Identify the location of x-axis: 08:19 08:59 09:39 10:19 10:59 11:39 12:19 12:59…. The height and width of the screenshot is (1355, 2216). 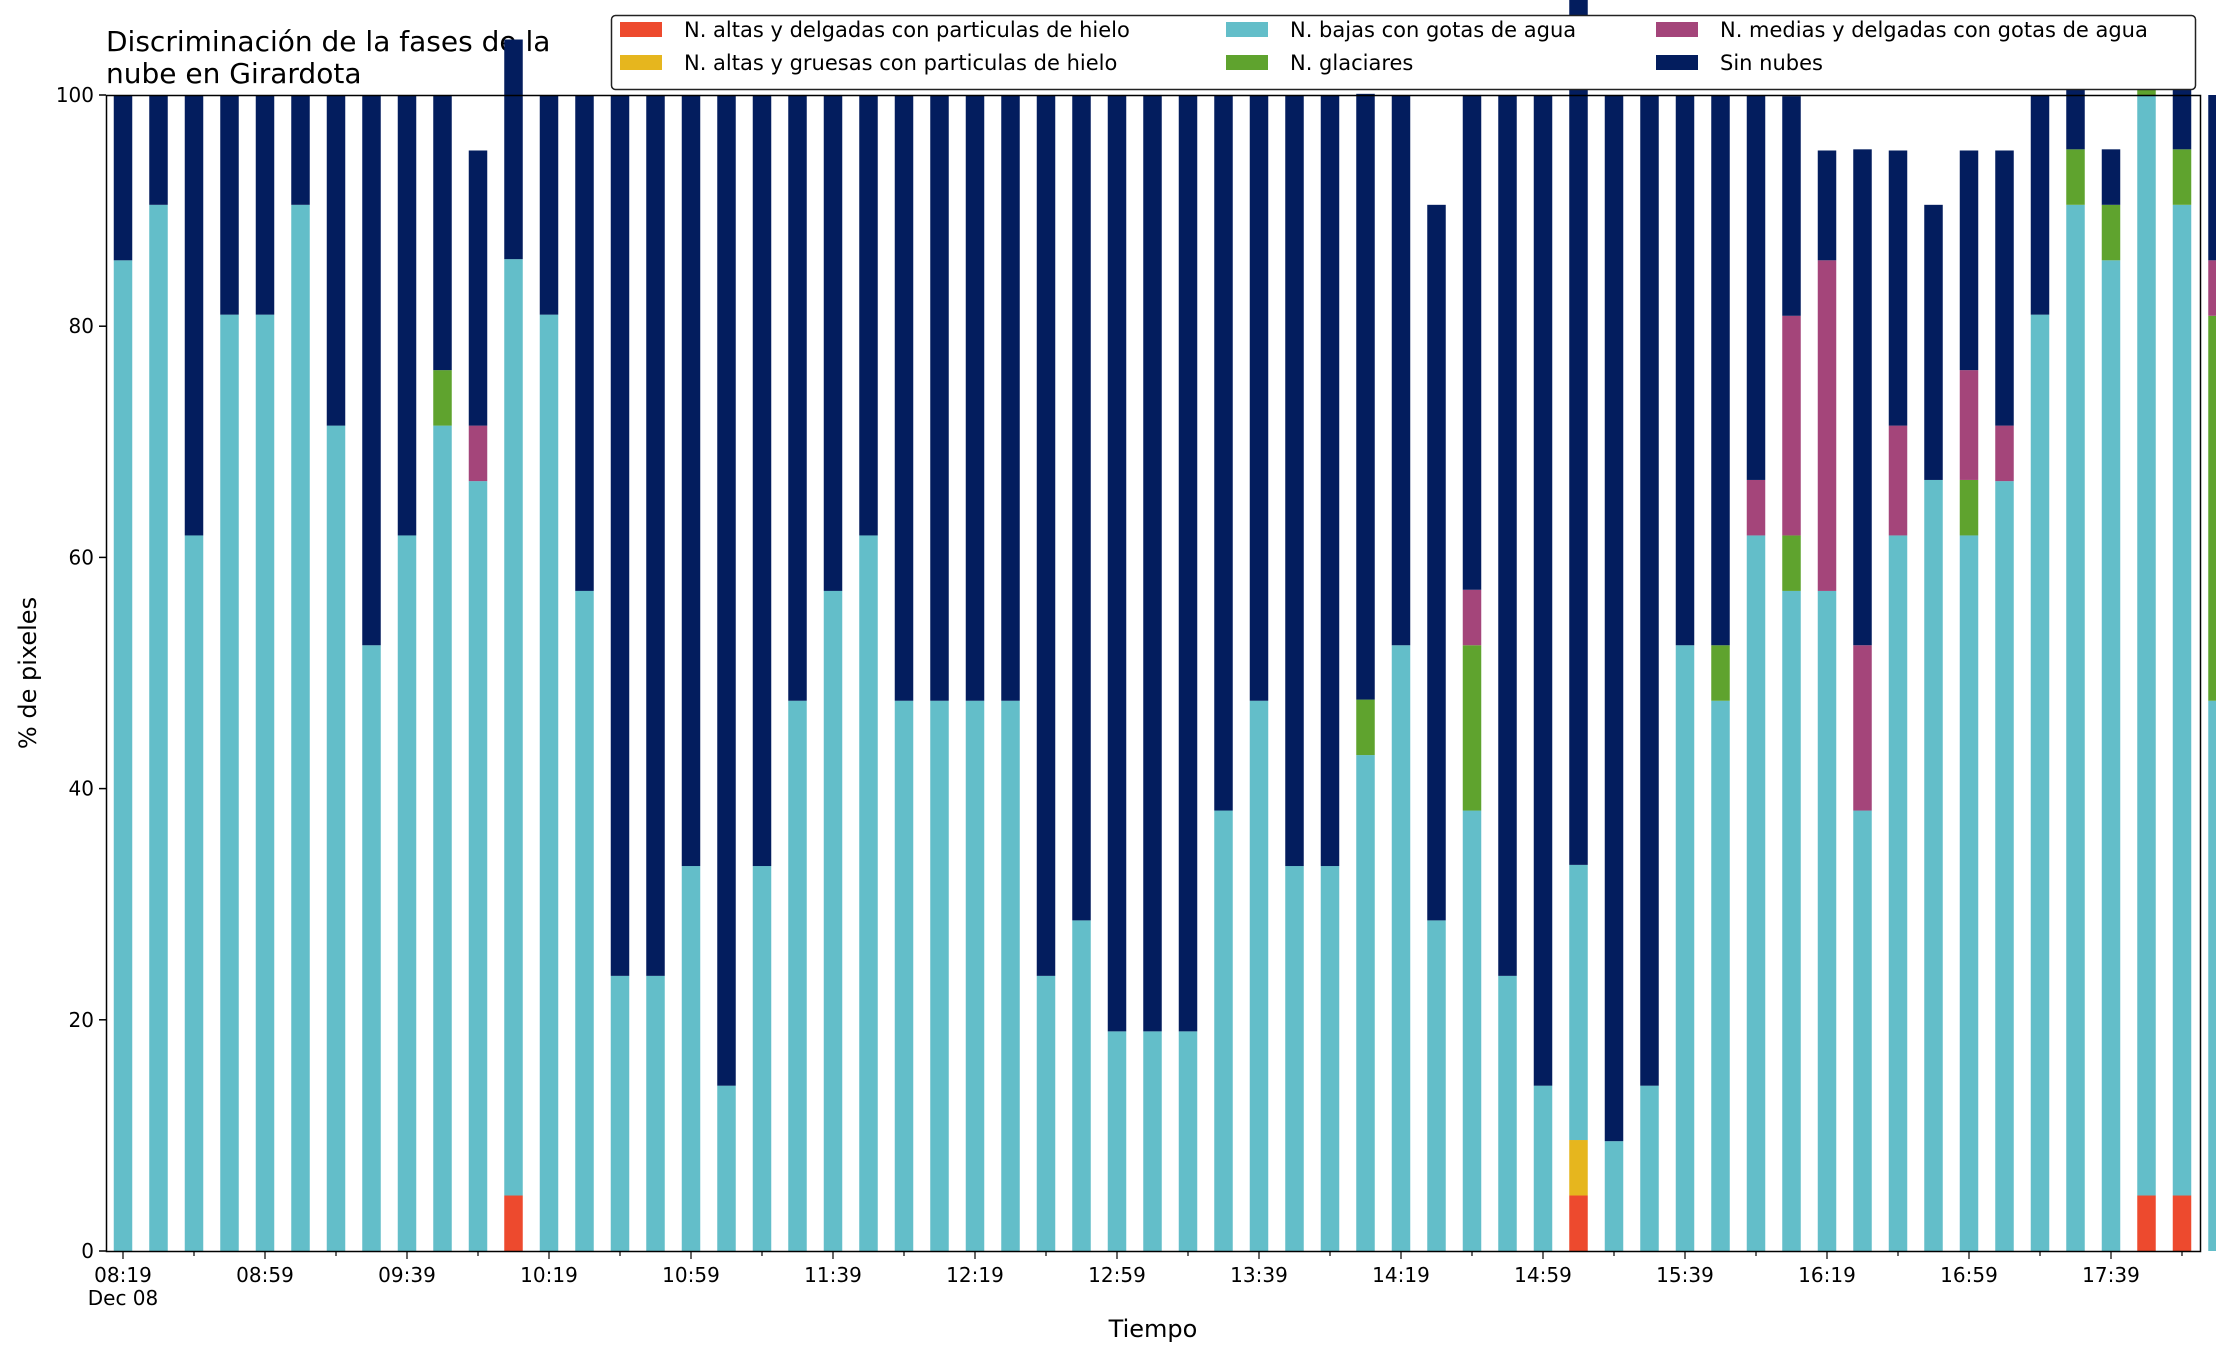
(1135, 1280).